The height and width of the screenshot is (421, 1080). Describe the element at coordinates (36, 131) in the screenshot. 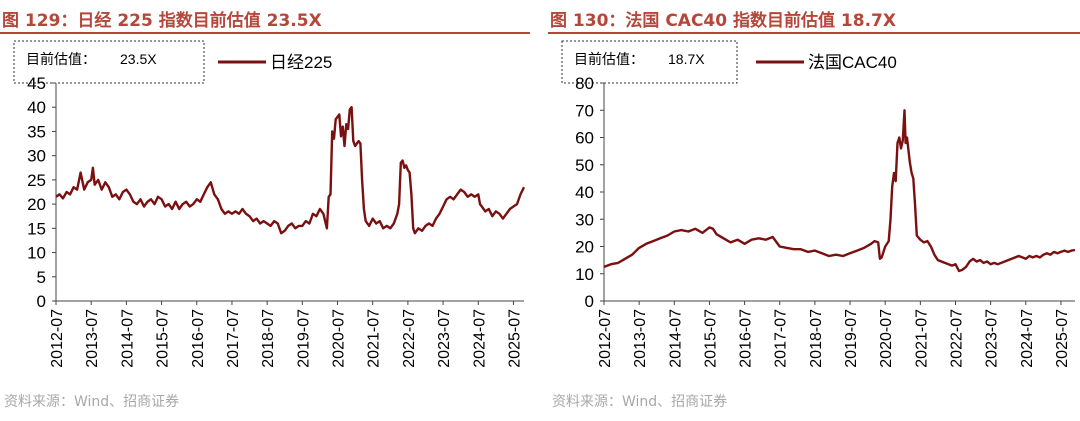

I see `y-tick-label: 35` at that location.